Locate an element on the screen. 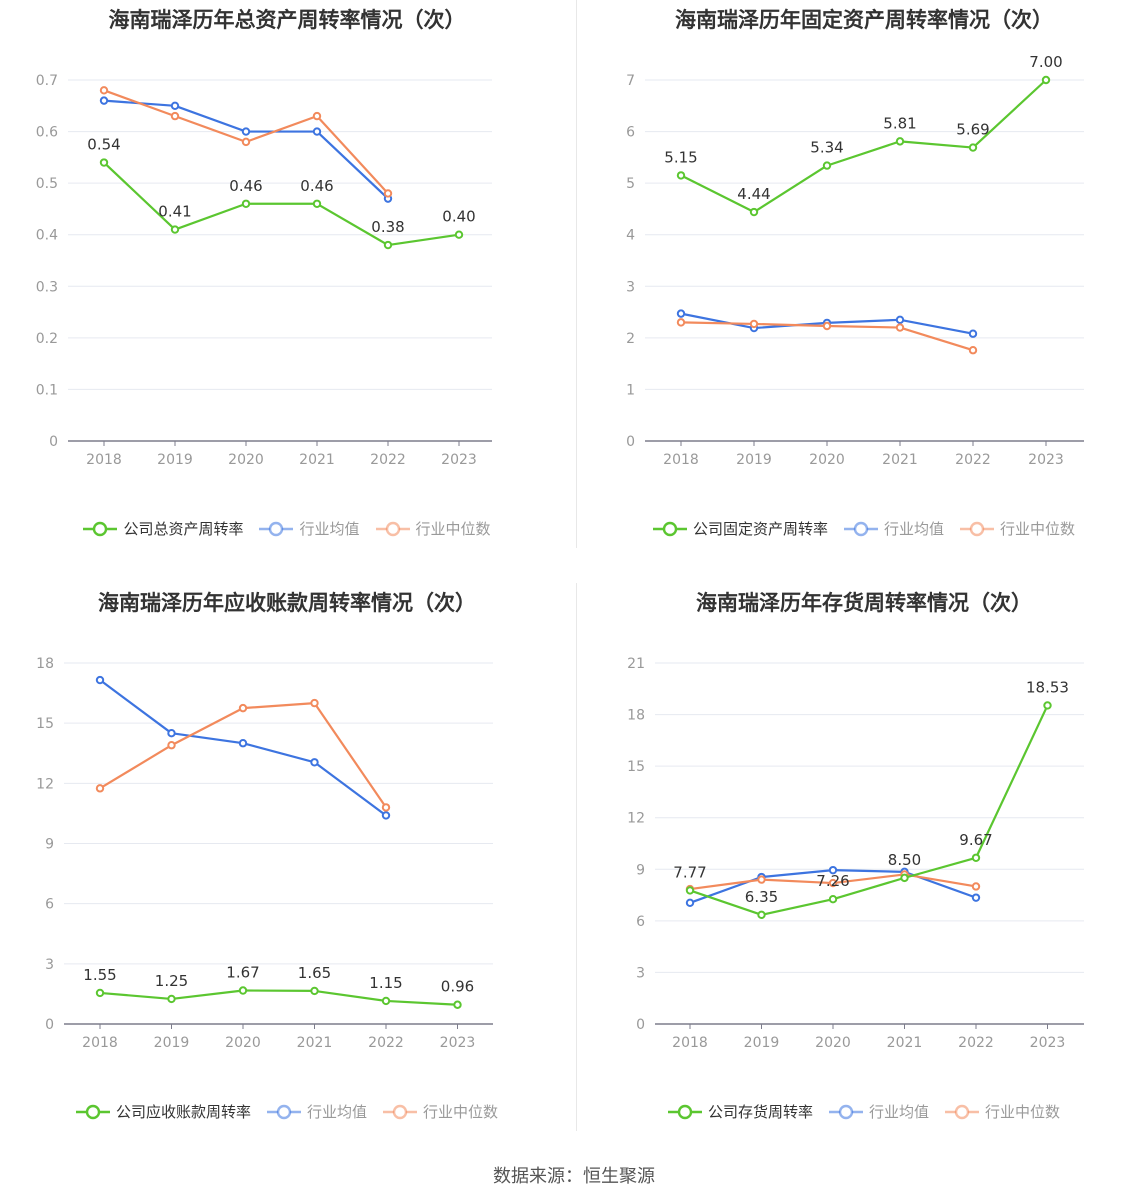 This screenshot has height=1202, width=1148. chart-legend: 公司固定资产周转率 行业均值 行业中位数 is located at coordinates (862, 528).